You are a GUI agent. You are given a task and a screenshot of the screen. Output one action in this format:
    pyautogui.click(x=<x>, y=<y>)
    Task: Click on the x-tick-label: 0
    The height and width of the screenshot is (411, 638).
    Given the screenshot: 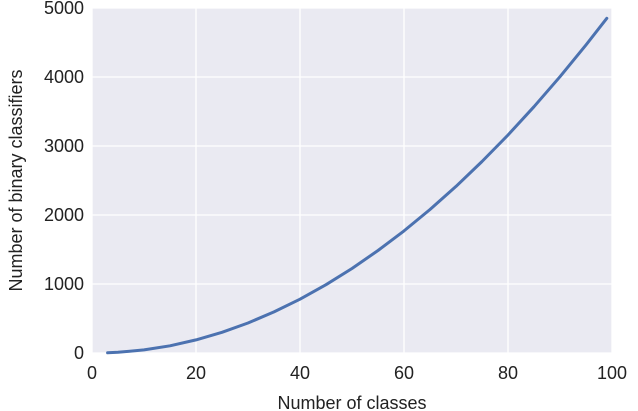 What is the action you would take?
    pyautogui.click(x=92, y=373)
    